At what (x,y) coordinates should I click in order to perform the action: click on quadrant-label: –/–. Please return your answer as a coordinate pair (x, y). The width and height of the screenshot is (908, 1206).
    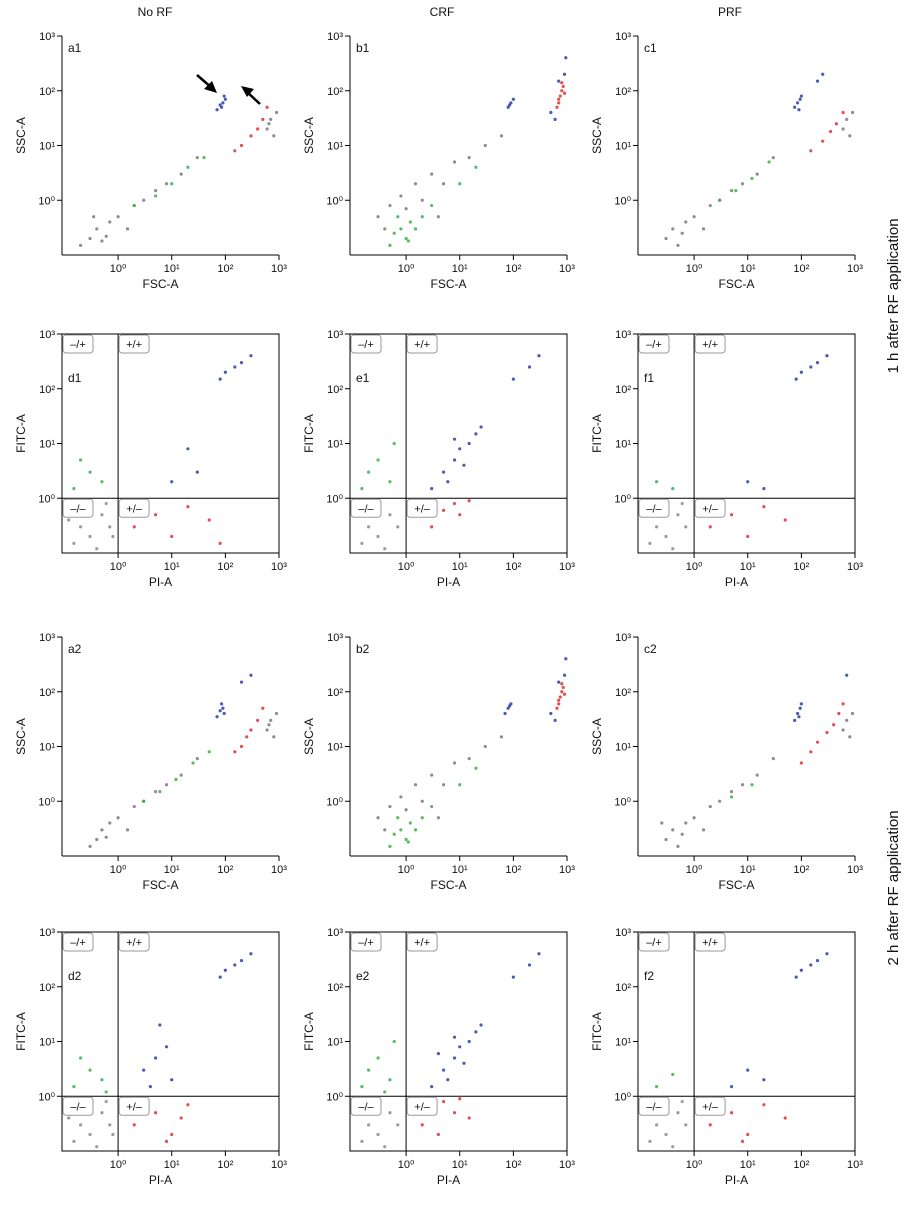
    Looking at the image, I should click on (78, 509).